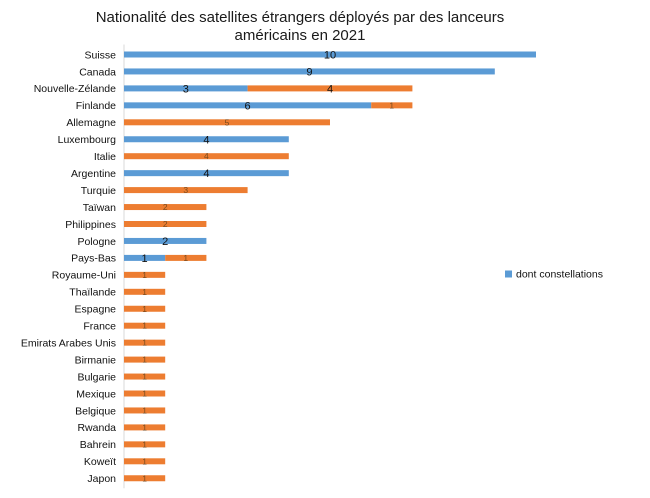  I want to click on data-label-other-pays-bas: 1, so click(185, 258).